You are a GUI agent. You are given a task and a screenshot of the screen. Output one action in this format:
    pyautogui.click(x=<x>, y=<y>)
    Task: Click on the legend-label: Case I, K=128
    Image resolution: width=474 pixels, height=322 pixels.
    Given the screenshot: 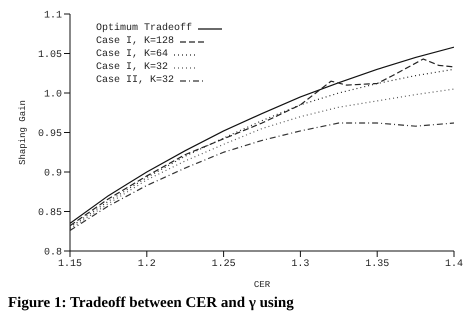 What is the action you would take?
    pyautogui.click(x=135, y=41)
    